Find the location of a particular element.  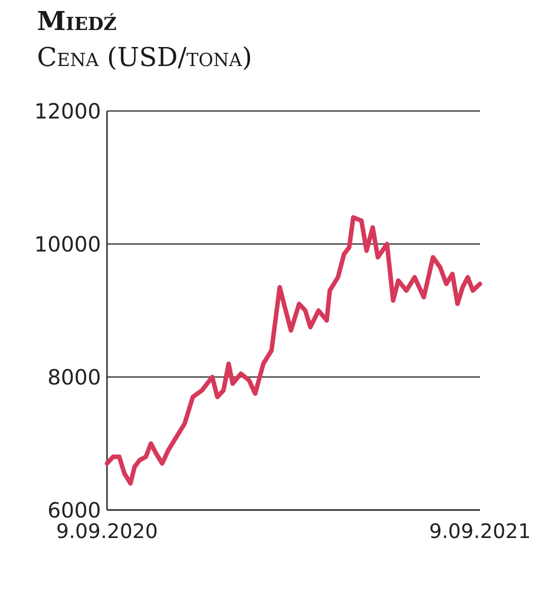

y-tick-label: 8000 is located at coordinates (74, 377).